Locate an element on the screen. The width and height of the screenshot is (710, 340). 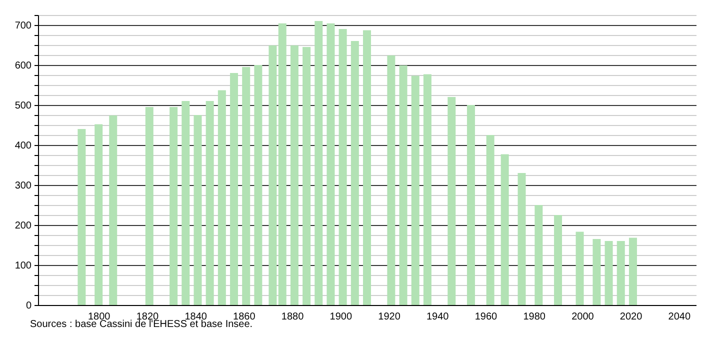
y-tick-label: 700 is located at coordinates (23, 26).